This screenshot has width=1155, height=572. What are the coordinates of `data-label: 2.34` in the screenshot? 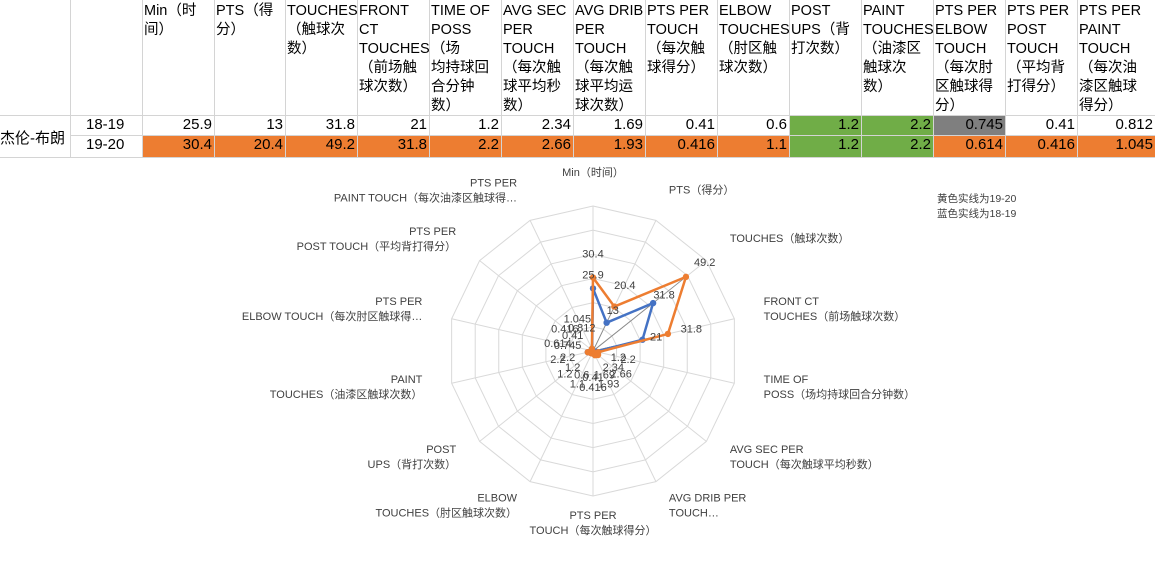 It's located at (613, 368).